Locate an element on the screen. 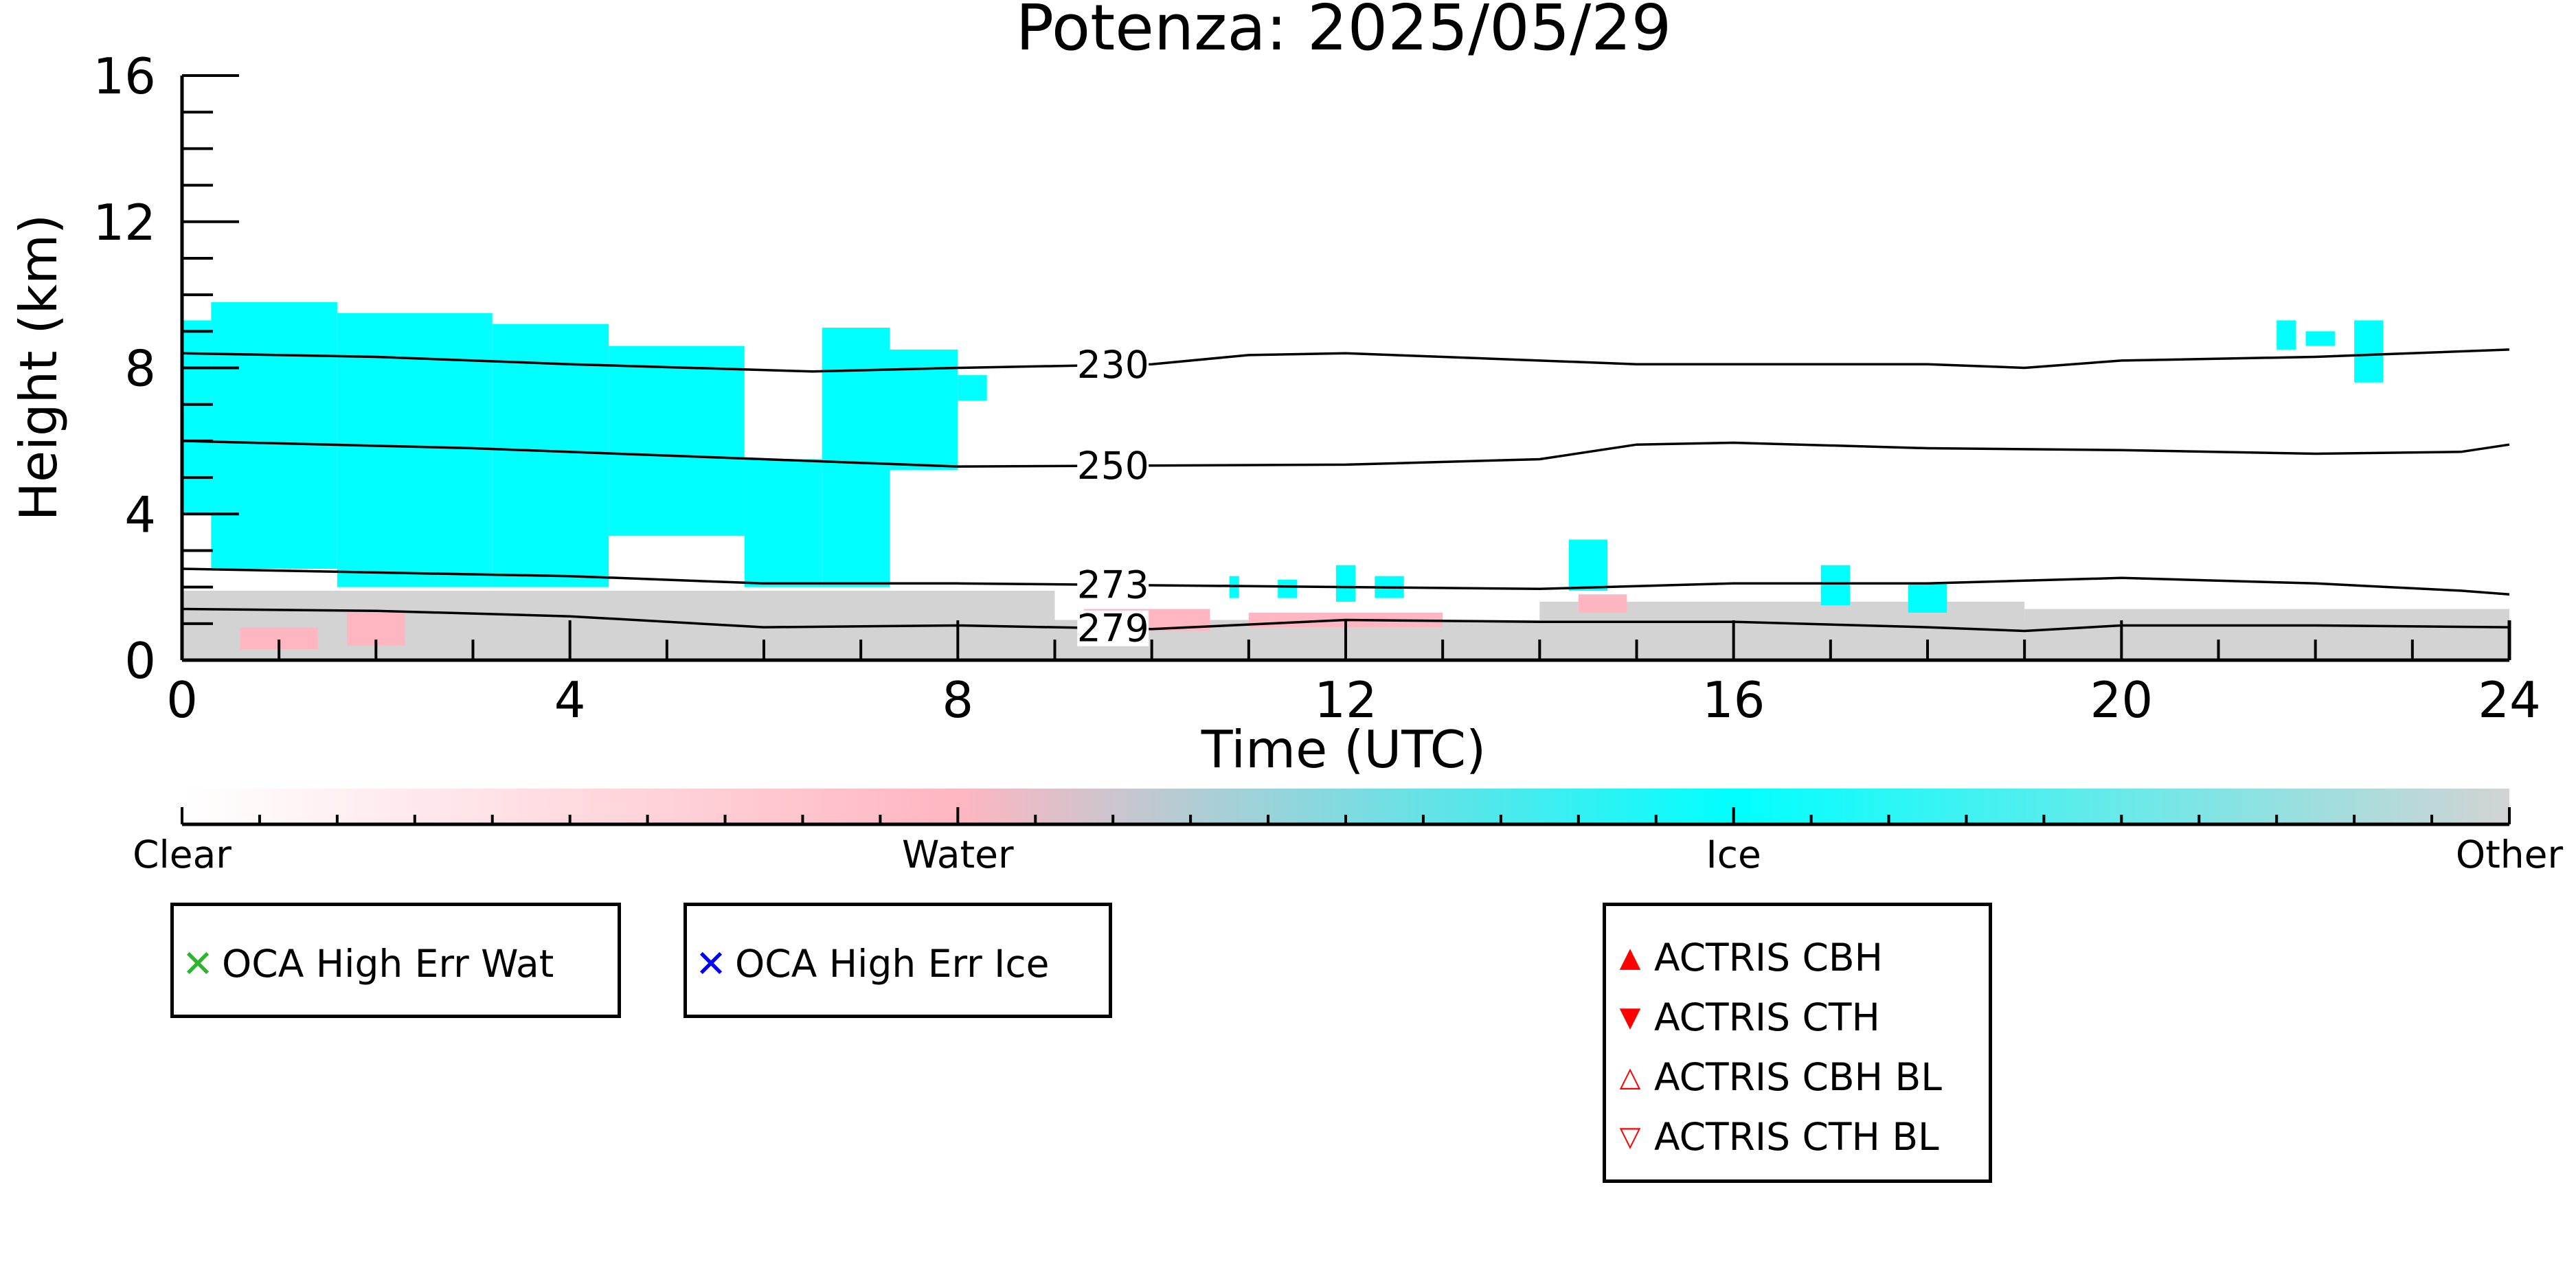  colorbar: Clear Water Ice Other is located at coordinates (1348, 833).